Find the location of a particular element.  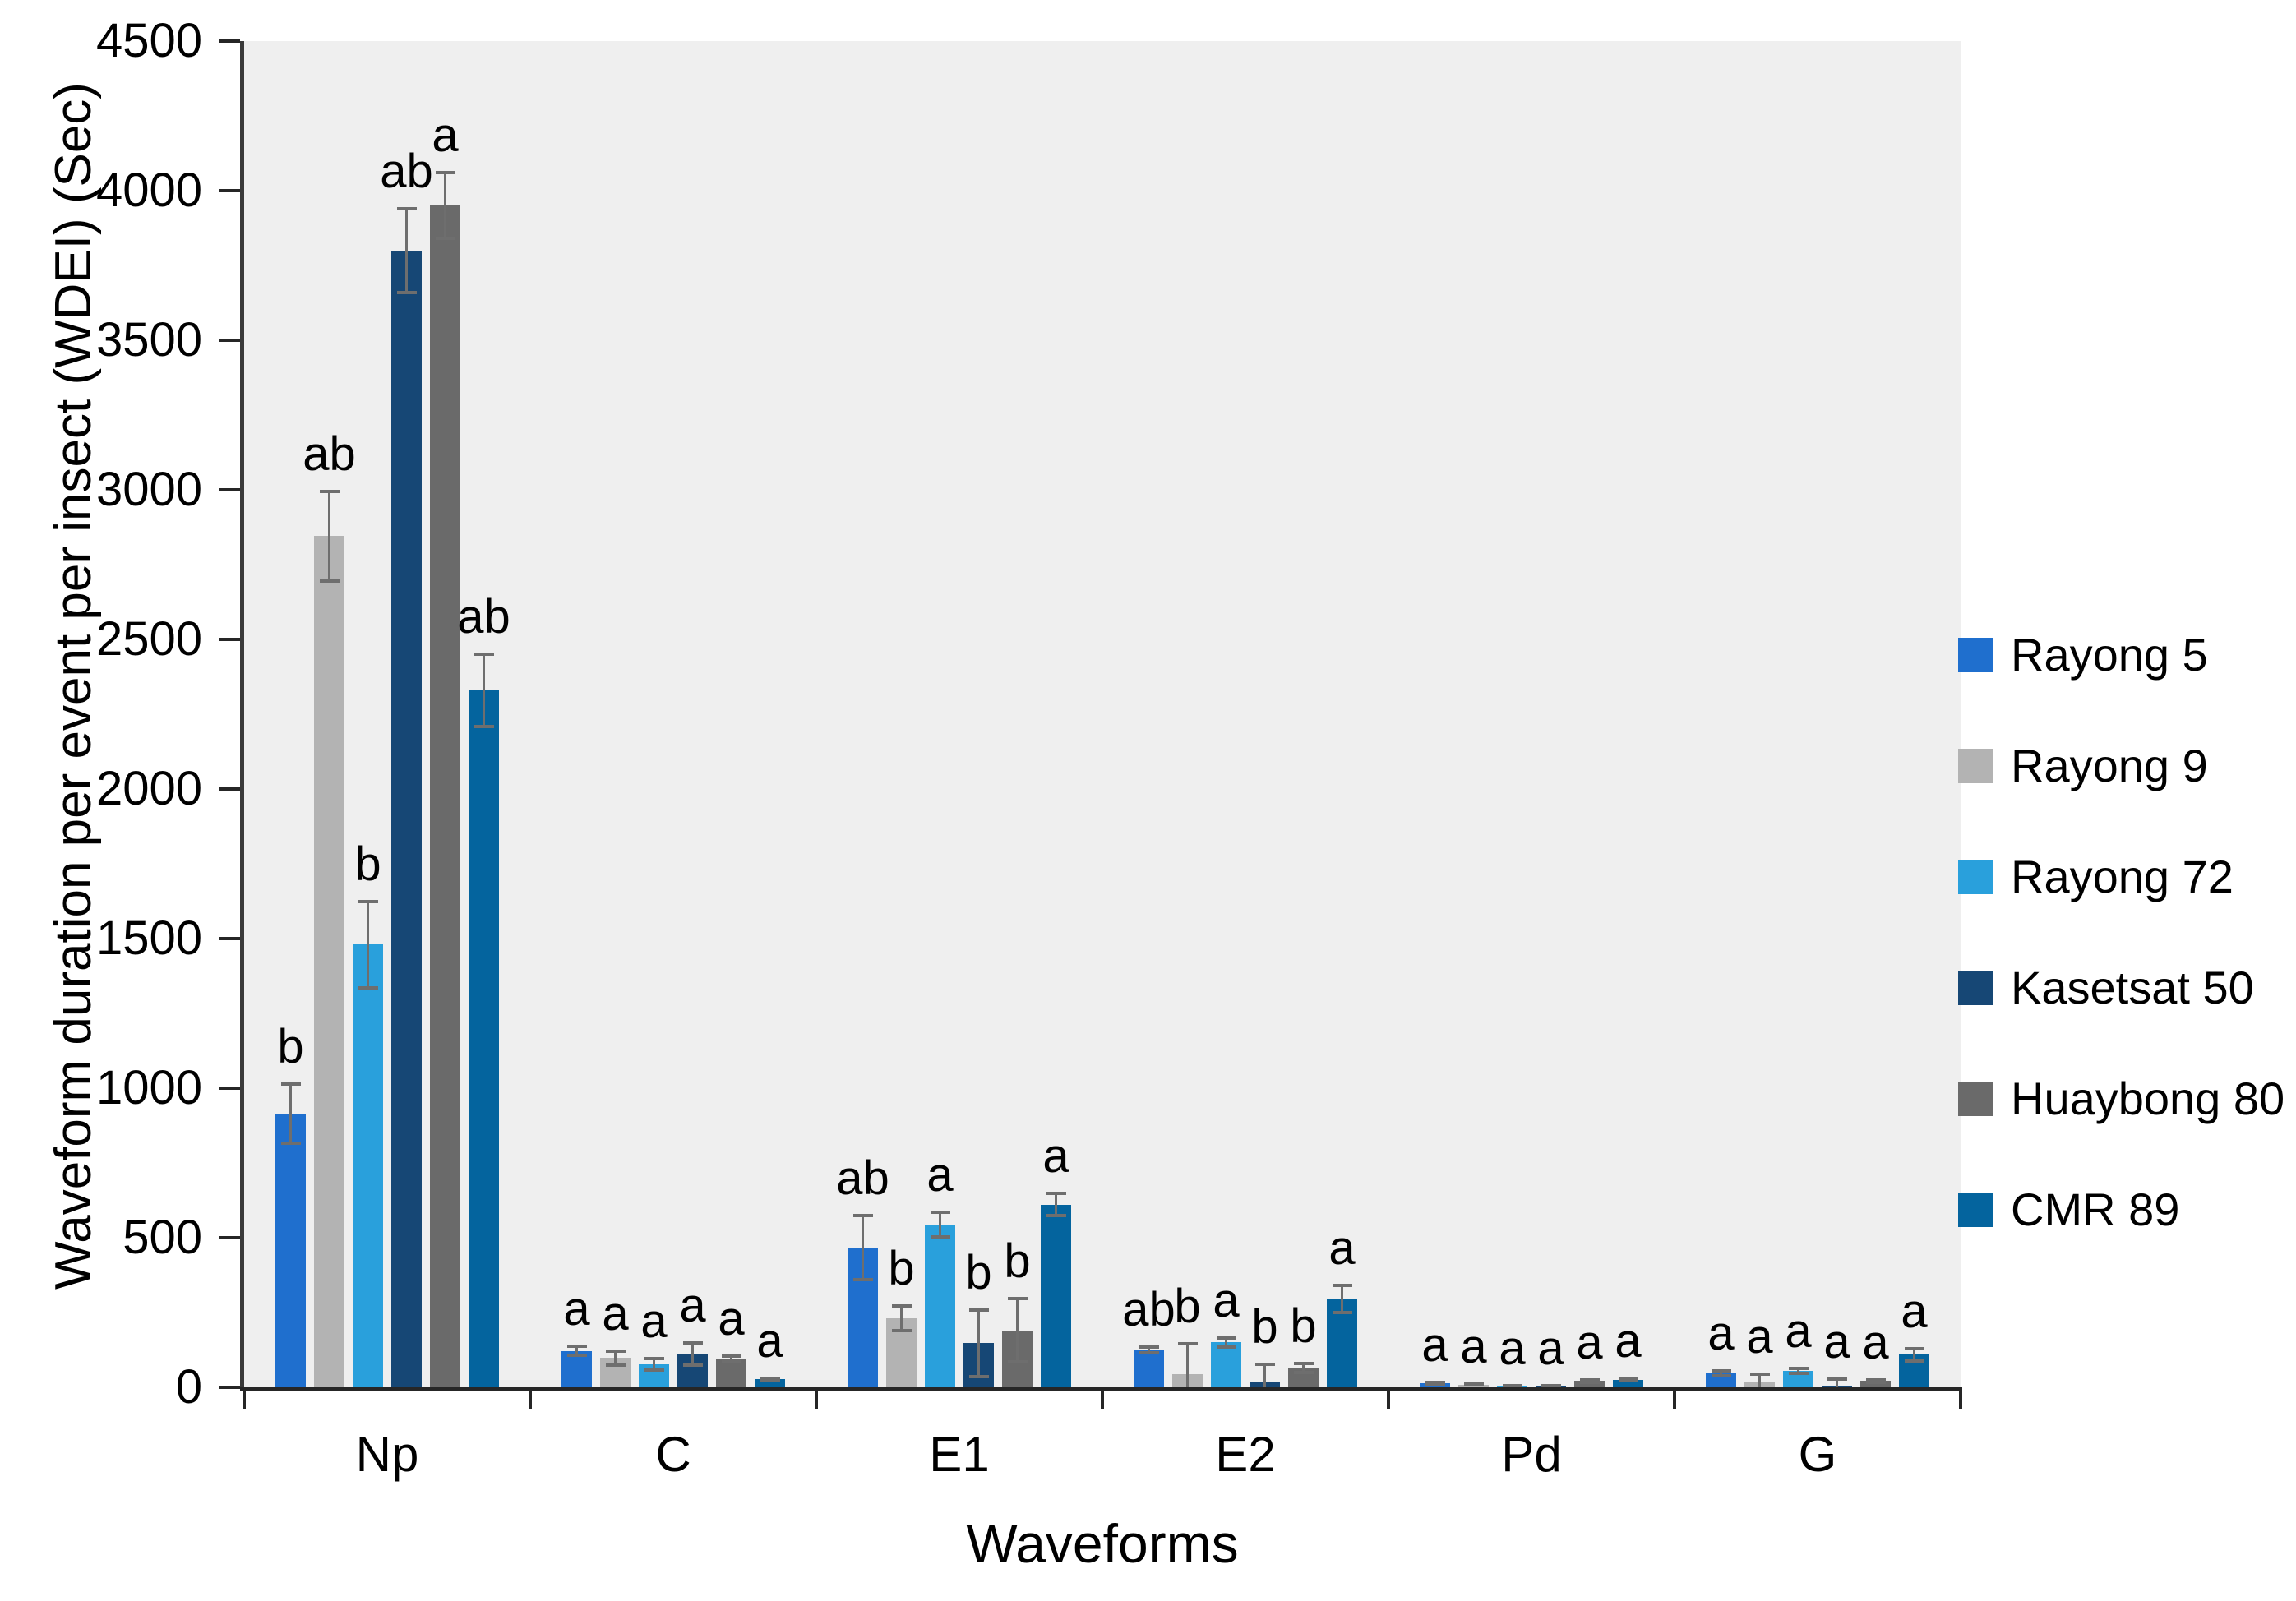

x-category-label: C is located at coordinates (673, 1454).